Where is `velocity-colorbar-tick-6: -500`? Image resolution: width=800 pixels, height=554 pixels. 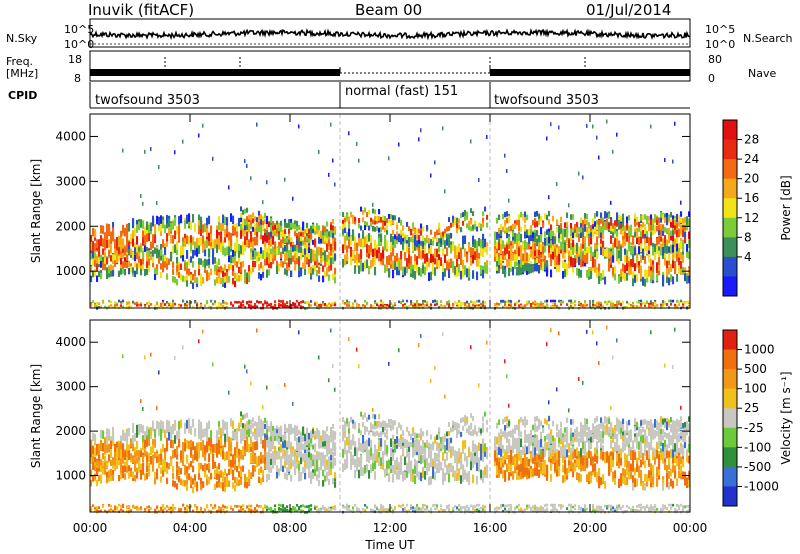
velocity-colorbar-tick-6: -500 is located at coordinates (757, 467).